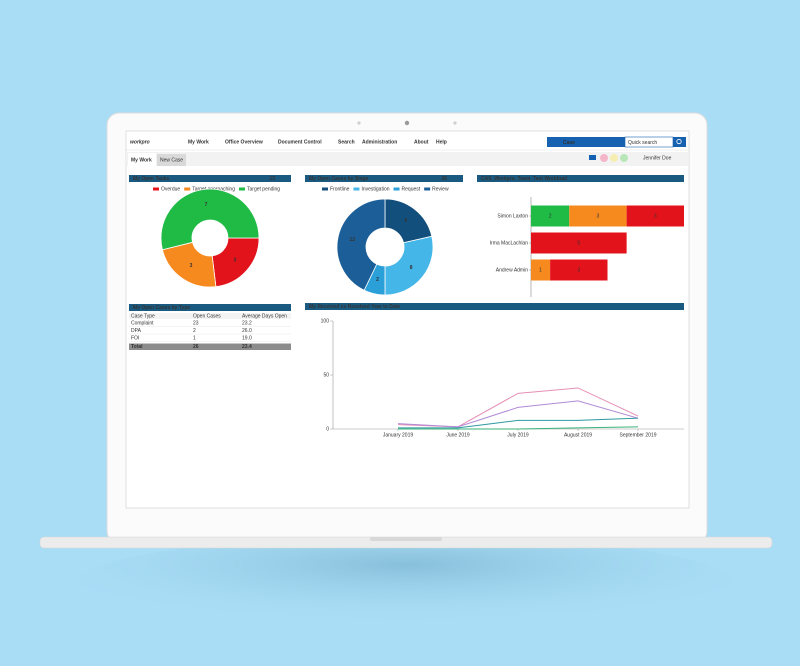 This screenshot has width=800, height=666. I want to click on x-tick-label: July 2019, so click(518, 435).